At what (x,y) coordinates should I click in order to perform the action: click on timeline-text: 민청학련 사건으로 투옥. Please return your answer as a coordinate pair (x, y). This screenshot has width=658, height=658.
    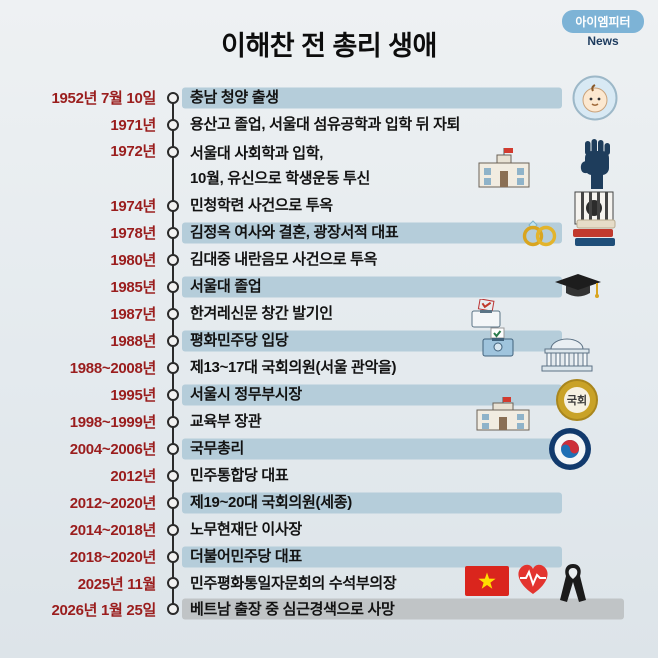
    Looking at the image, I should click on (261, 205).